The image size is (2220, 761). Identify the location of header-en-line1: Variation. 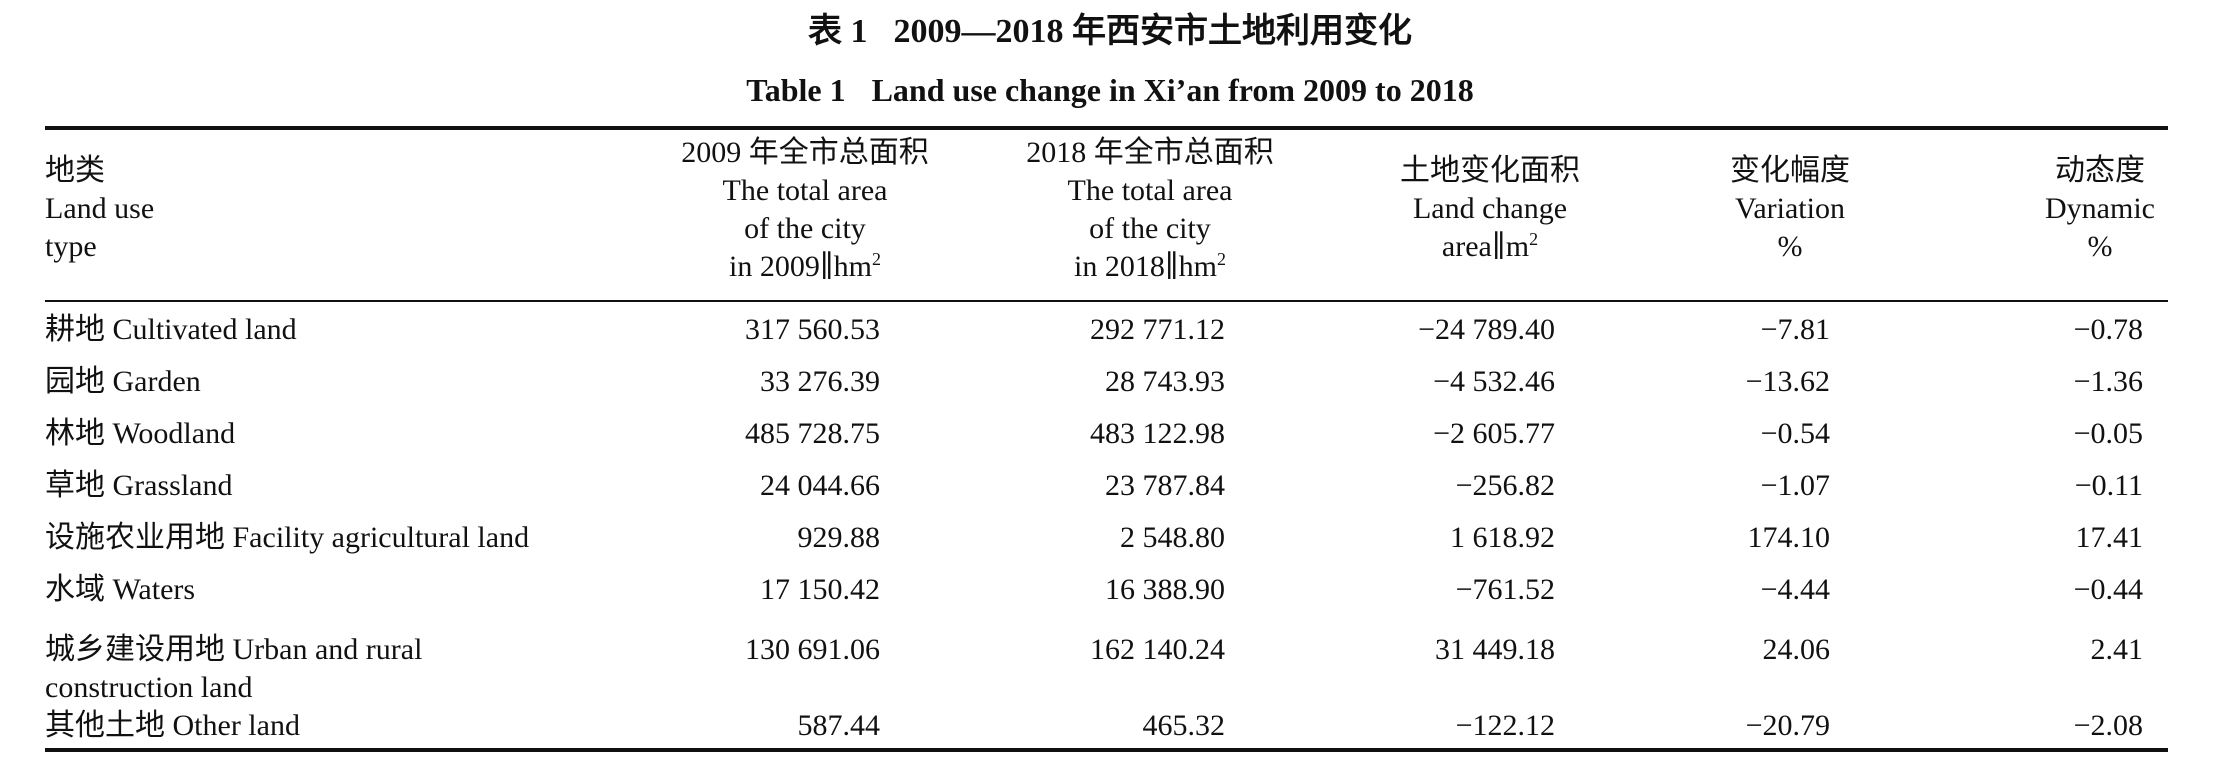
(1790, 208).